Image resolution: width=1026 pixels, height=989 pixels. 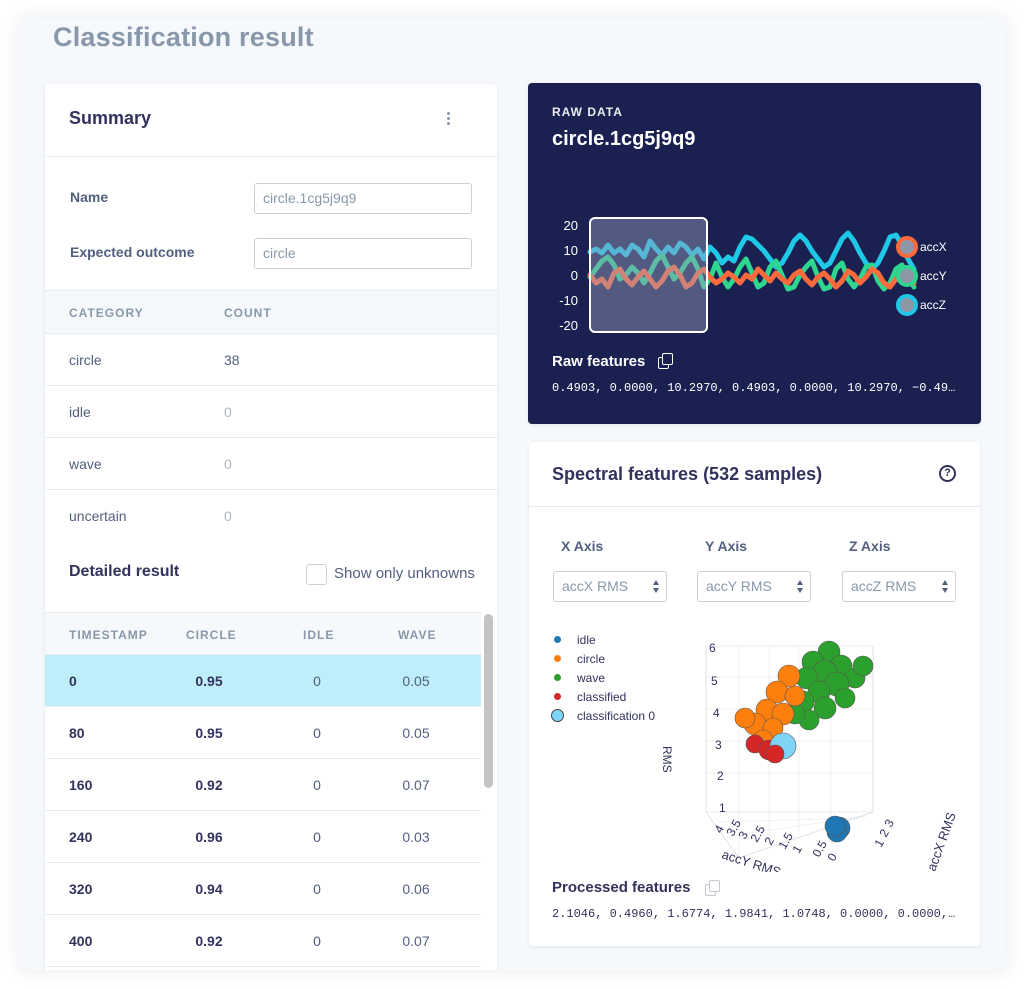 What do you see at coordinates (754, 258) in the screenshot?
I see `raw-data-chart: 20 10 0 -10 -20 accX accY accZ` at bounding box center [754, 258].